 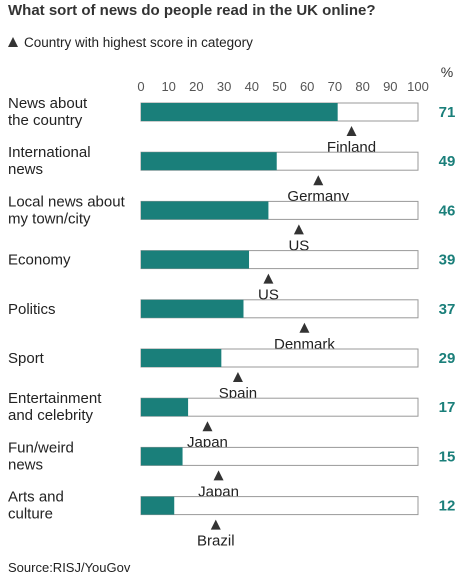 I want to click on bar-track, so click(x=279, y=506).